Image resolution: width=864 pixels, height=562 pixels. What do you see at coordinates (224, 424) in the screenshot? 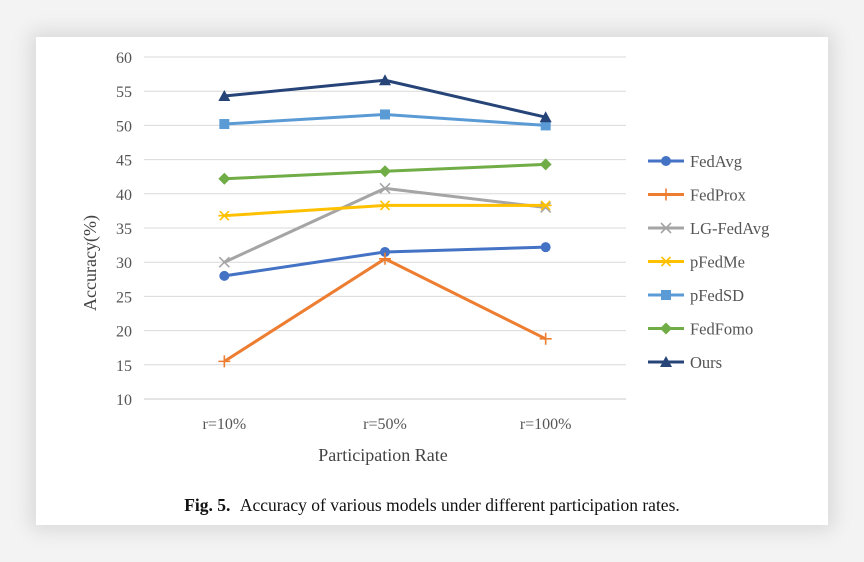
I see `x-tick-1: r=10%` at bounding box center [224, 424].